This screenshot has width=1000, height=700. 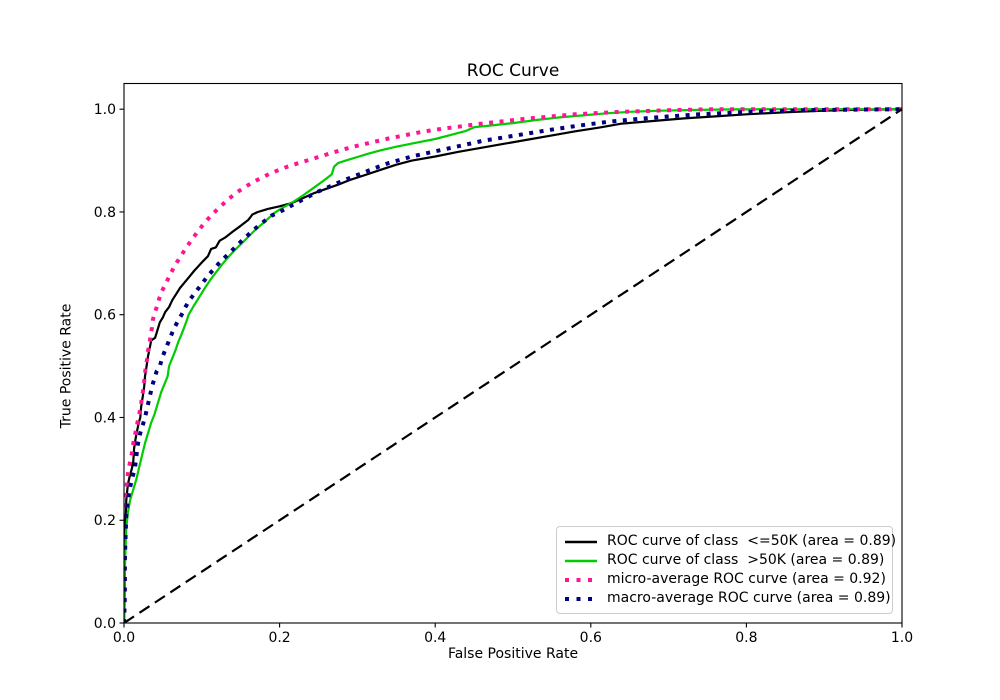 What do you see at coordinates (105, 213) in the screenshot?
I see `y-tick-label: 0.8` at bounding box center [105, 213].